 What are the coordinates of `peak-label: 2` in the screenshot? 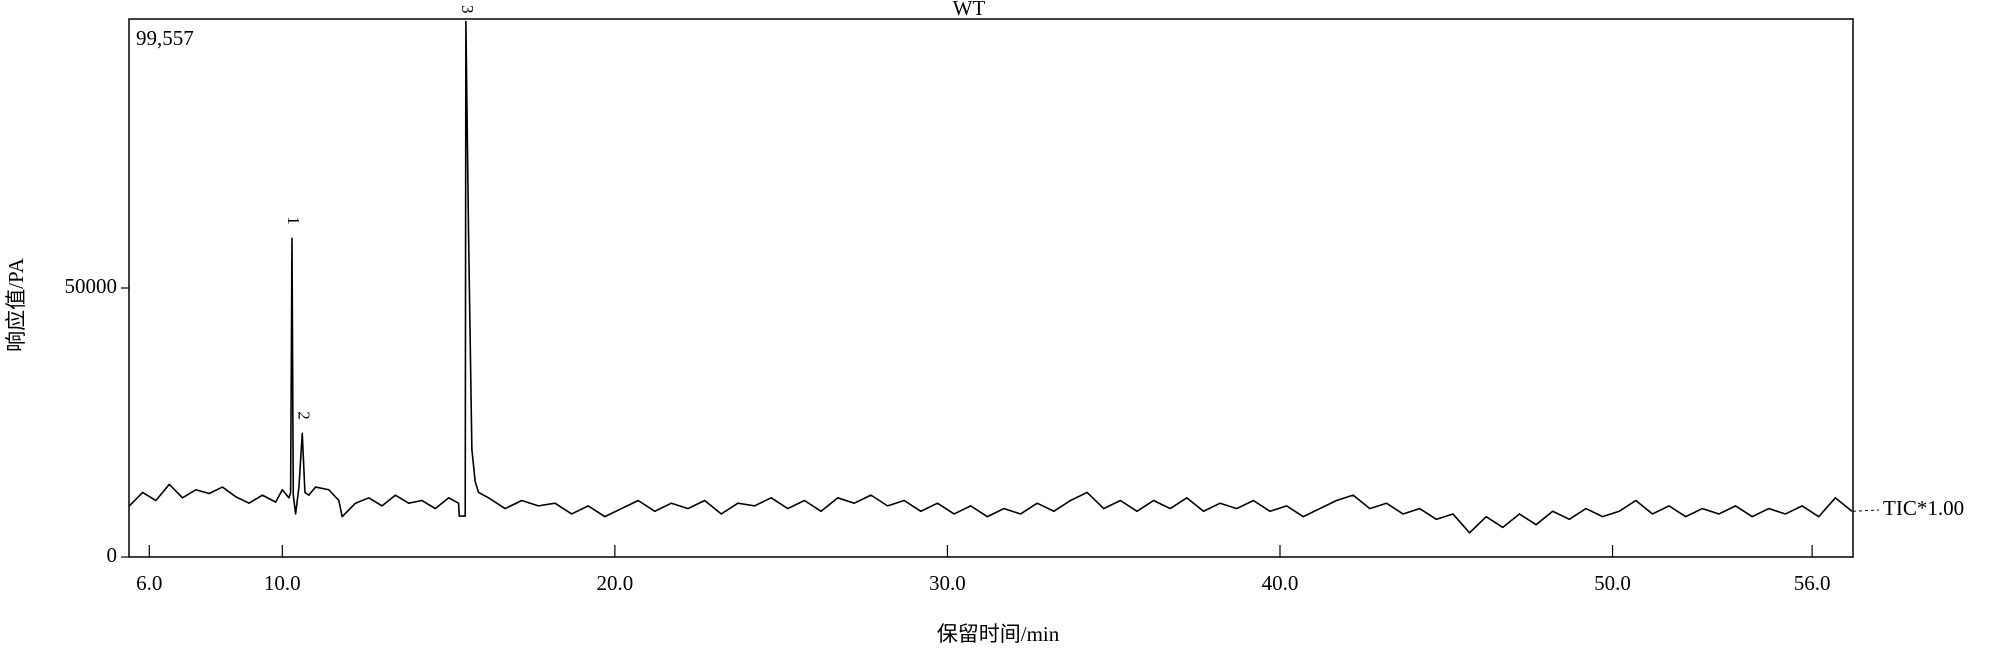 It's located at (303, 415).